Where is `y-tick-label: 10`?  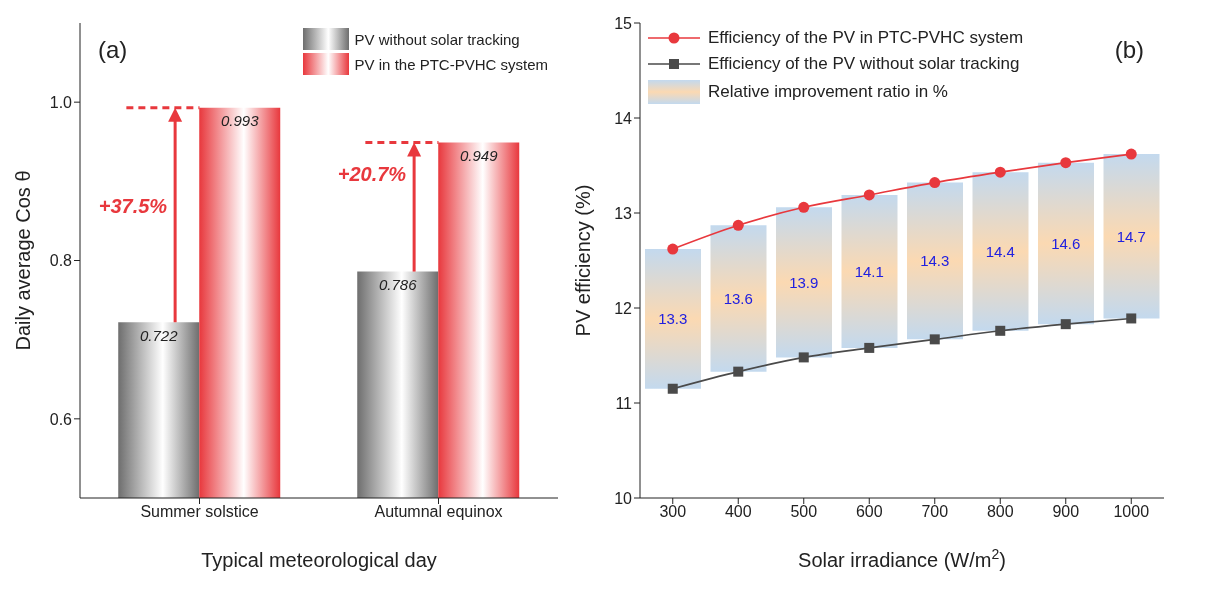
y-tick-label: 10 is located at coordinates (623, 498).